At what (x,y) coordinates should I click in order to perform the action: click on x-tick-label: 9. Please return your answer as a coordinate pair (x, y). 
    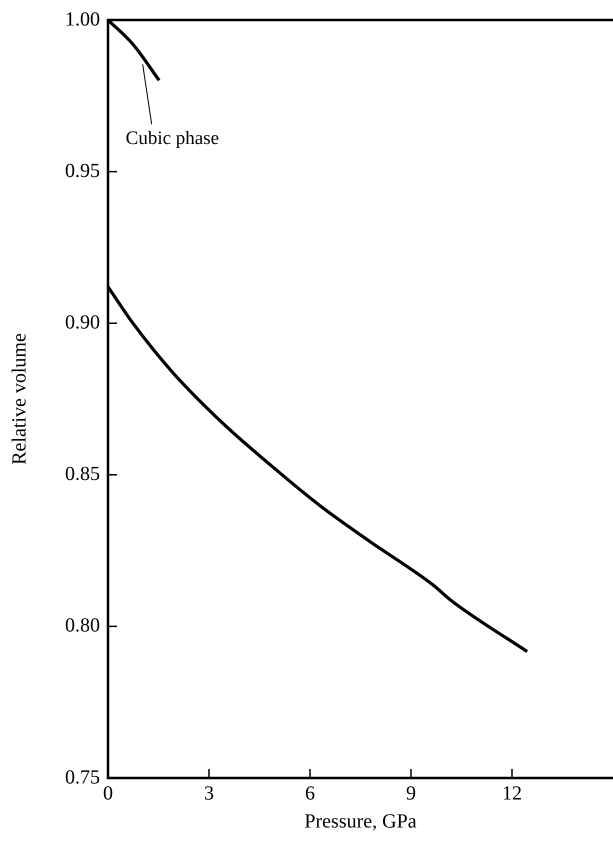
    Looking at the image, I should click on (411, 793).